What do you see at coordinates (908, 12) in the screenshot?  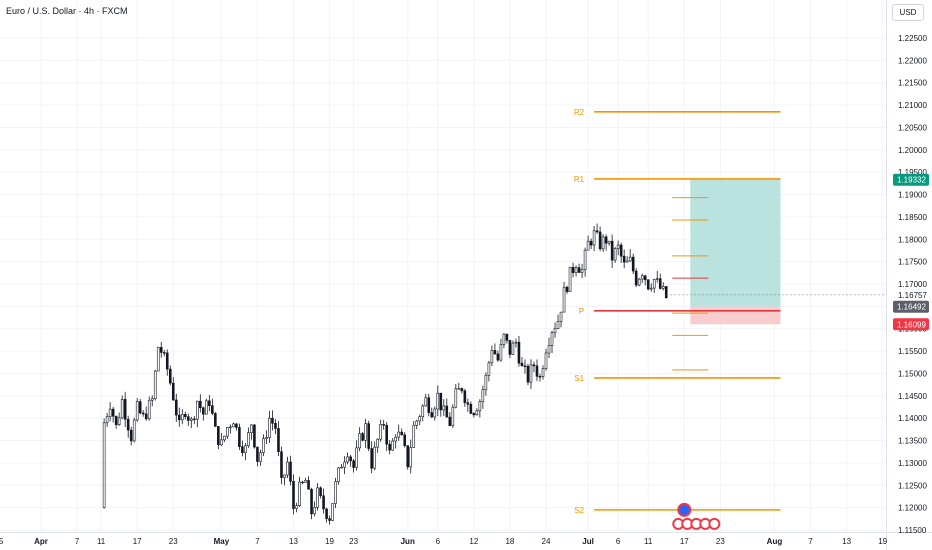 I see `currency-button: USD` at bounding box center [908, 12].